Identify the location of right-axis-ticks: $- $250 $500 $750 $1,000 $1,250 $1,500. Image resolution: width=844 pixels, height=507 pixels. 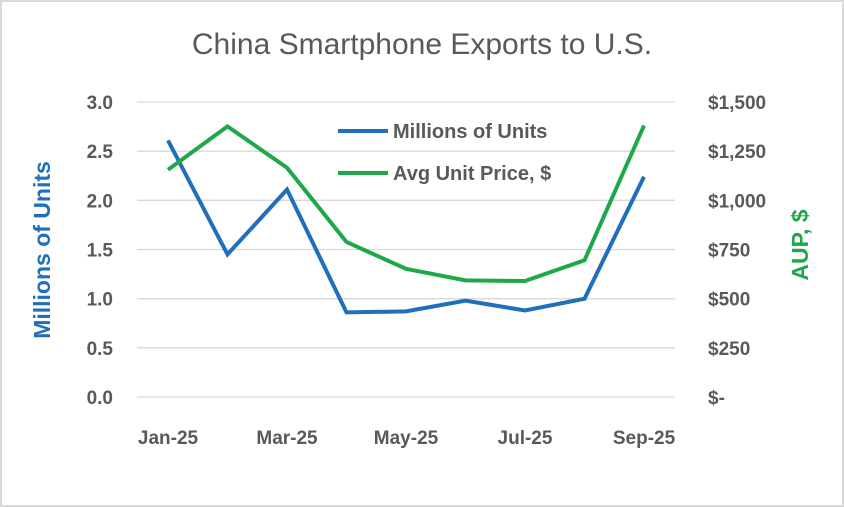
(737, 251).